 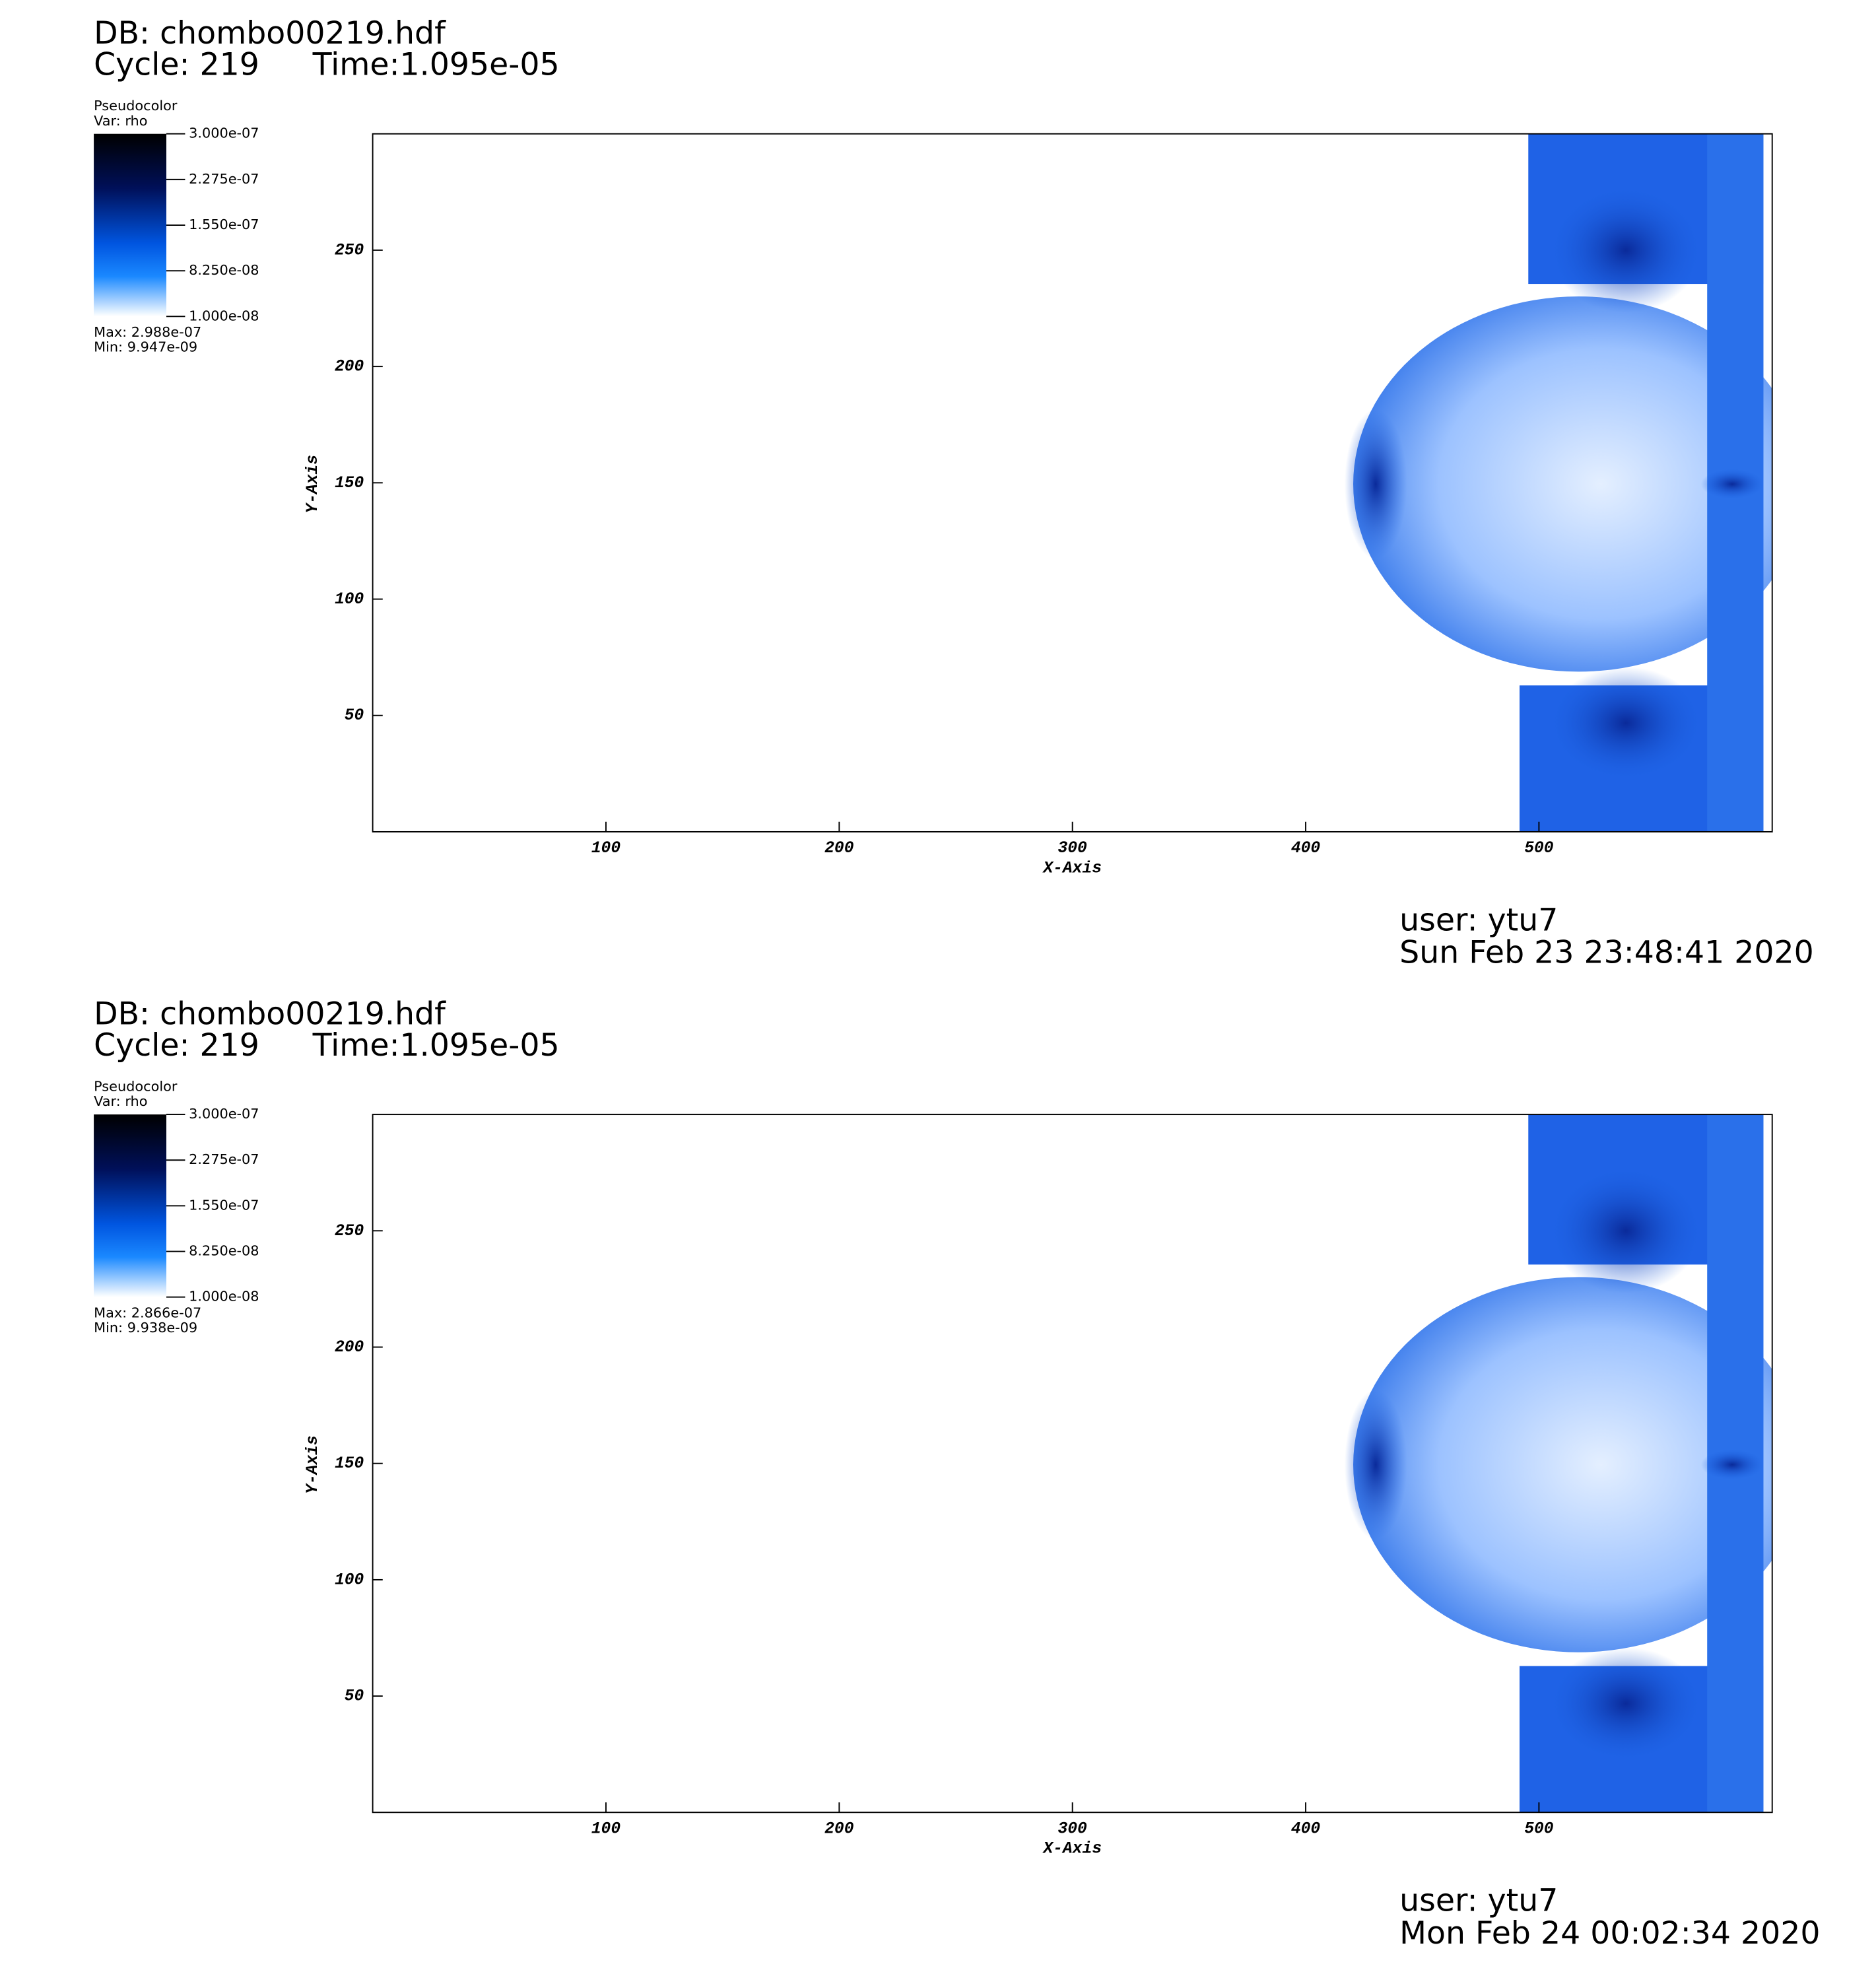 What do you see at coordinates (147, 332) in the screenshot?
I see `max-label: Max: 2.988e-07` at bounding box center [147, 332].